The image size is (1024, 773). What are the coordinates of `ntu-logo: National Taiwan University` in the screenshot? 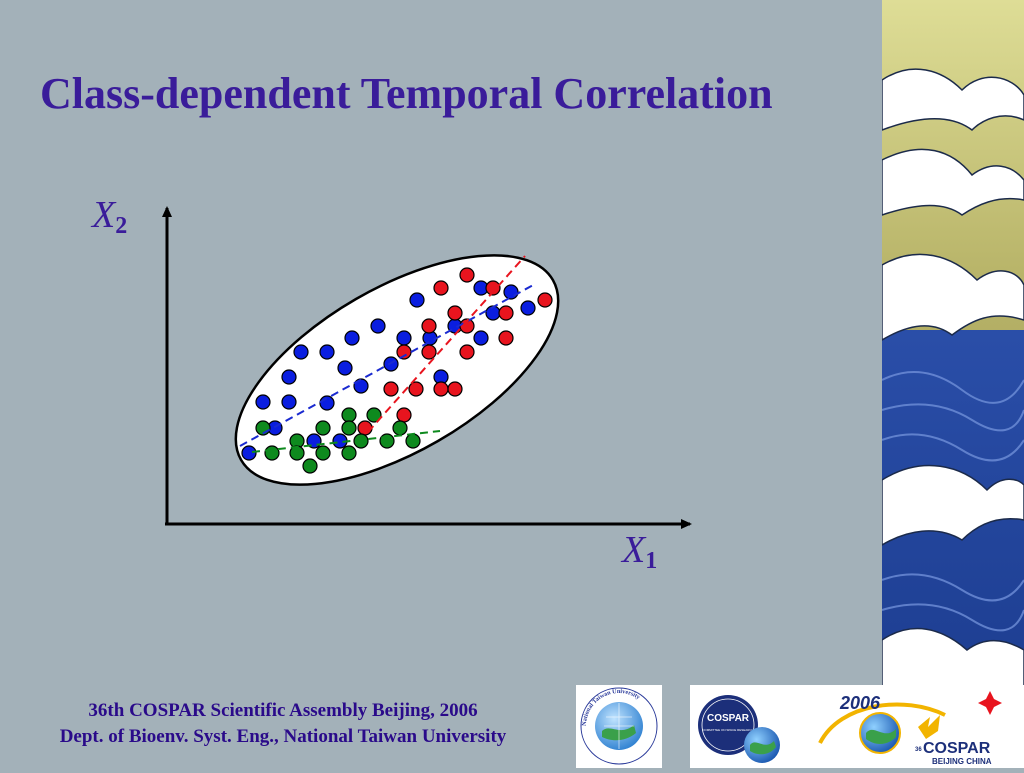 It's located at (619, 726).